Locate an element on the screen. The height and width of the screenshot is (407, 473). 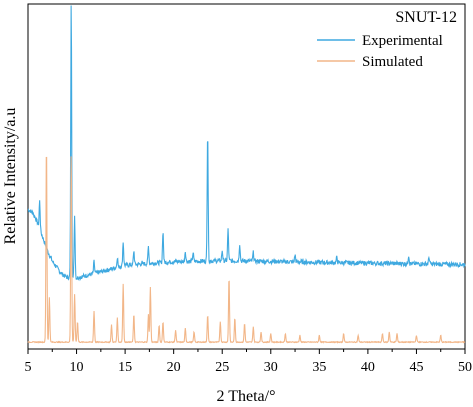
x-tick-label: 5 is located at coordinates (28, 367).